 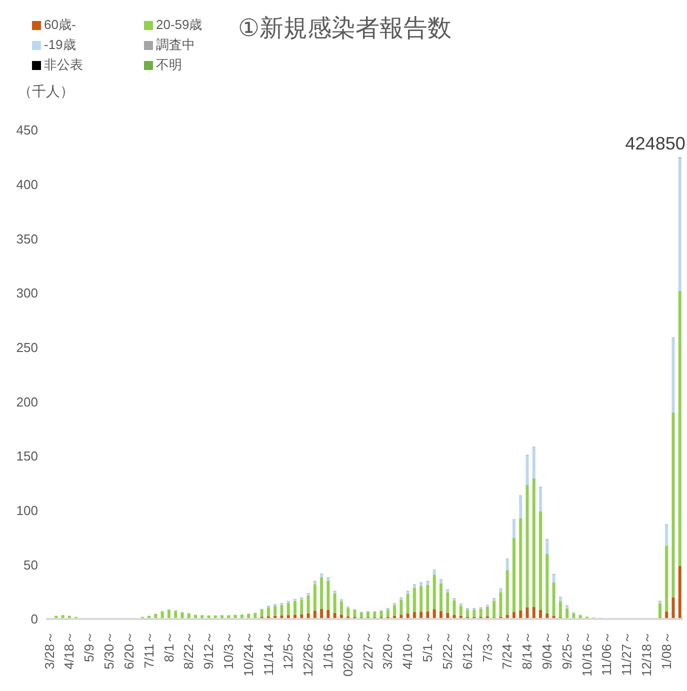 What do you see at coordinates (69, 650) in the screenshot?
I see `x-tick-label: 4/18～` at bounding box center [69, 650].